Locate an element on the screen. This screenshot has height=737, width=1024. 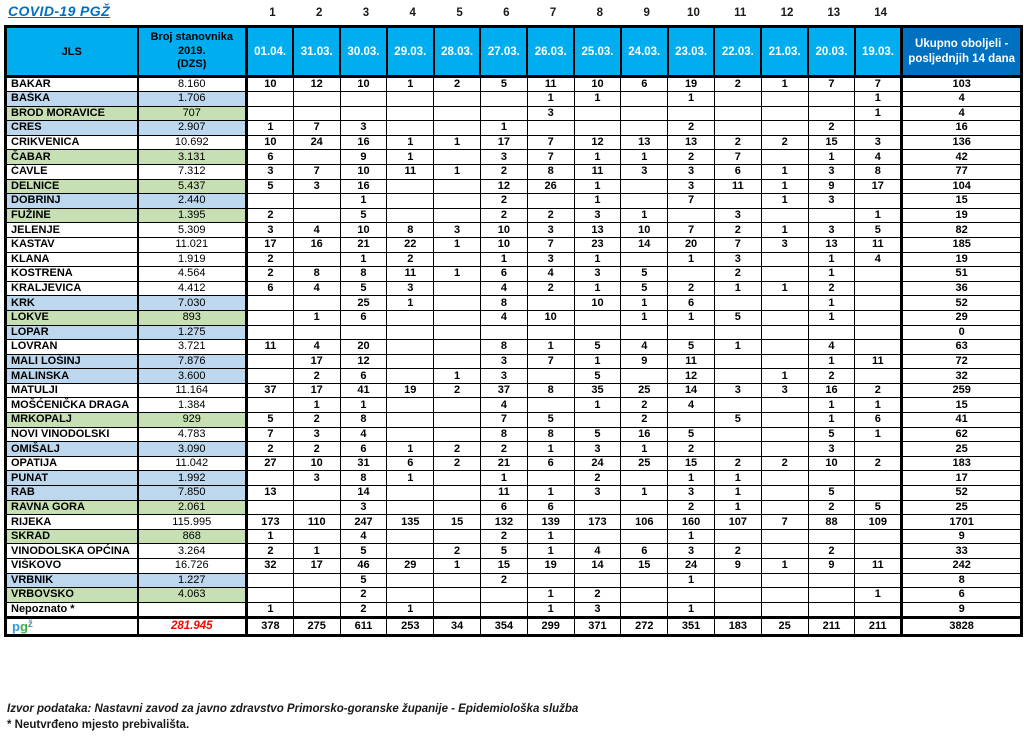
table-row: BAŠKA 1.706 1 1 1 1 4 is located at coordinates (514, 99).